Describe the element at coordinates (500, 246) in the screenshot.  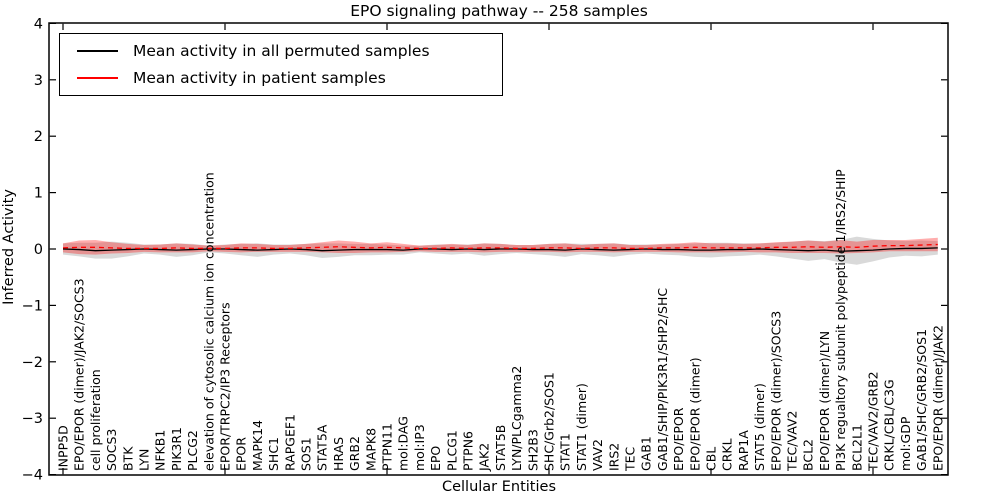
I see `patient-mean-line` at that location.